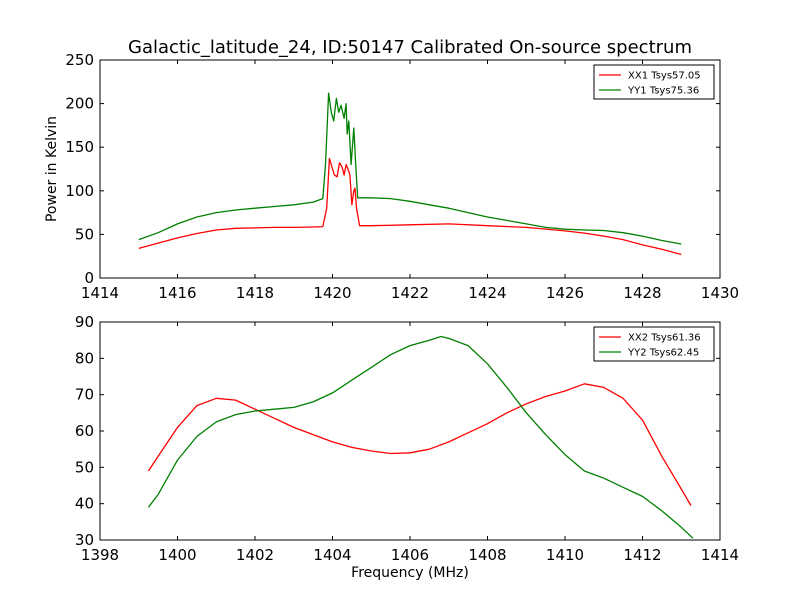  I want to click on x-tick-label: 1412, so click(642, 555).